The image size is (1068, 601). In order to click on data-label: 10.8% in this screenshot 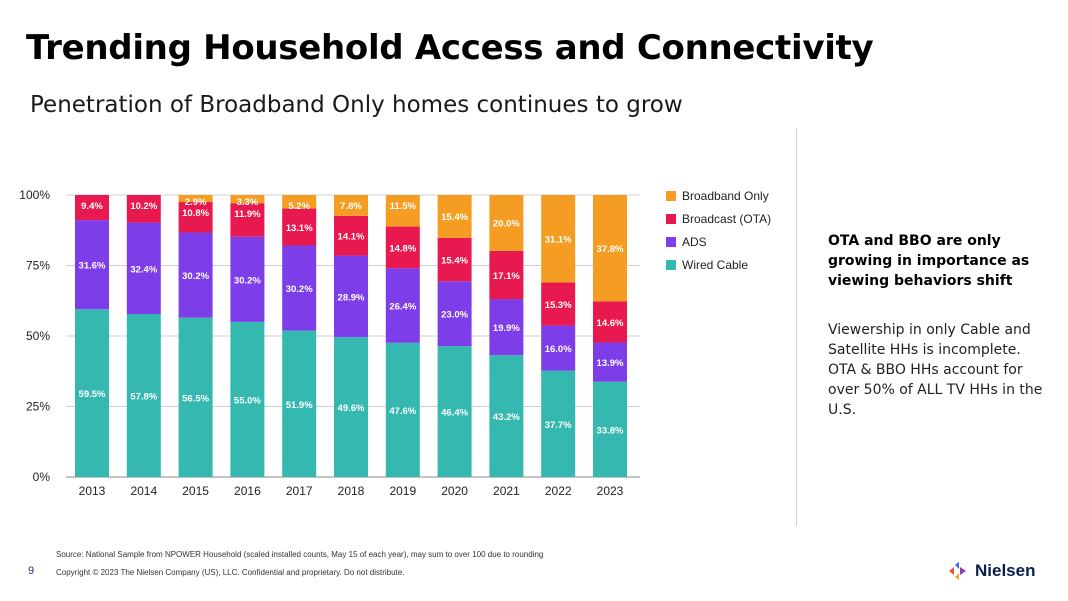, I will do `click(195, 213)`.